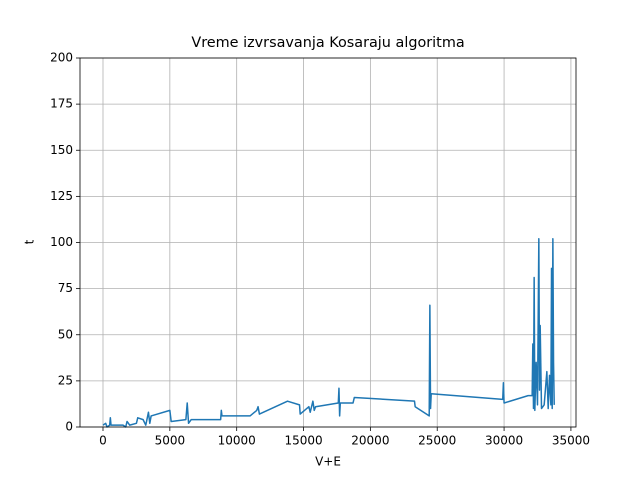  What do you see at coordinates (30, 241) in the screenshot?
I see `y-axis-label: t` at bounding box center [30, 241].